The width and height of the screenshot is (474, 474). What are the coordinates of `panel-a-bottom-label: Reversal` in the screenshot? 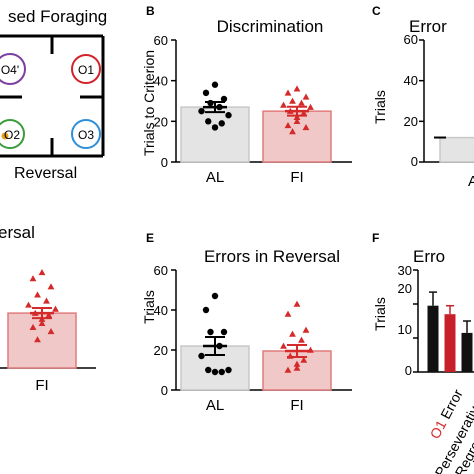 It's located at (45, 173).